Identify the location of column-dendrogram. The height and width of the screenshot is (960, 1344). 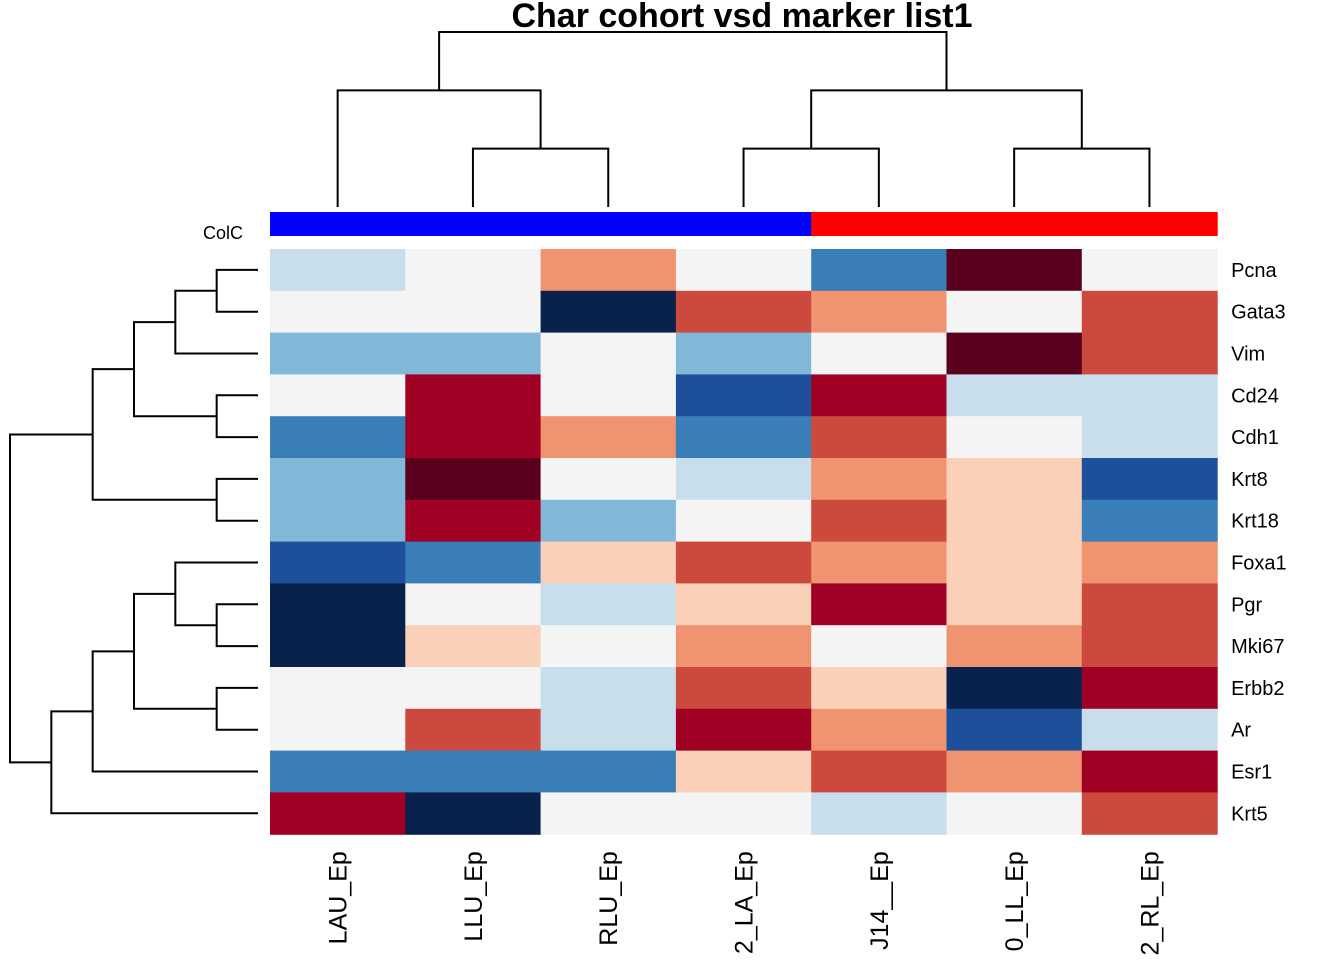
(743, 119).